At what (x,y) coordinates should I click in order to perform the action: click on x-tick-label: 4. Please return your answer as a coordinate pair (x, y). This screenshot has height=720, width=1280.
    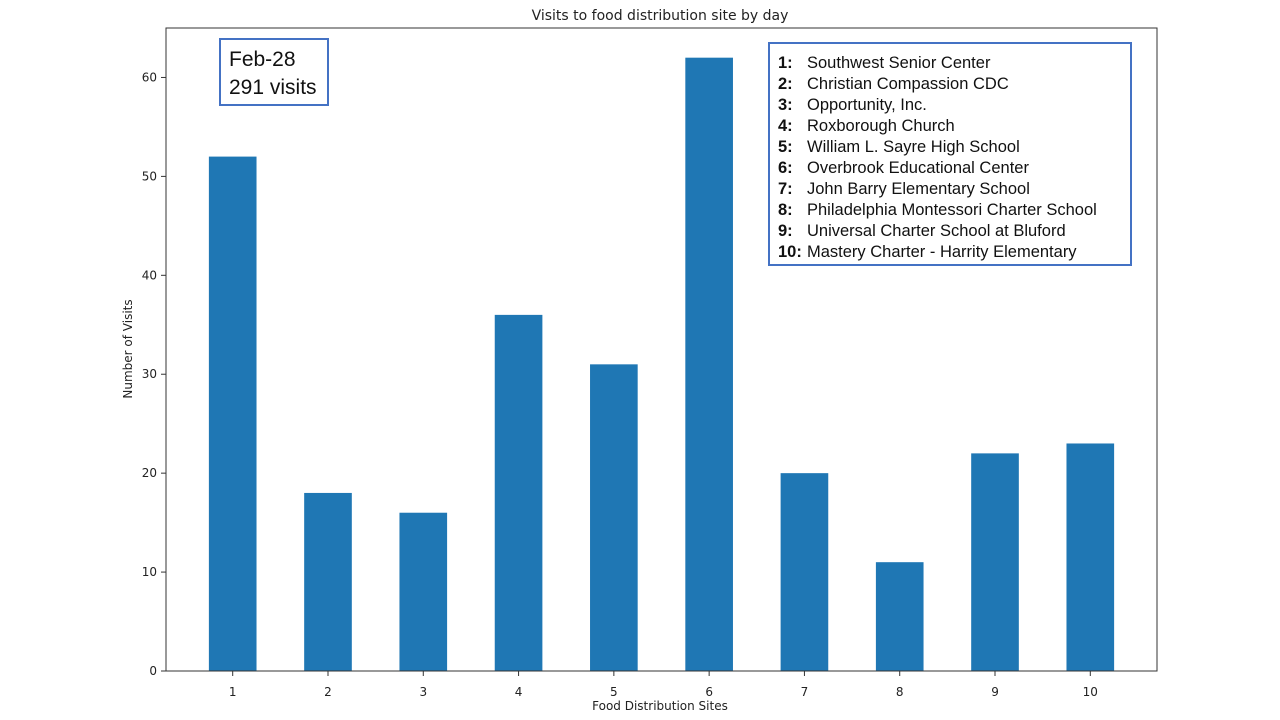
    Looking at the image, I should click on (519, 692).